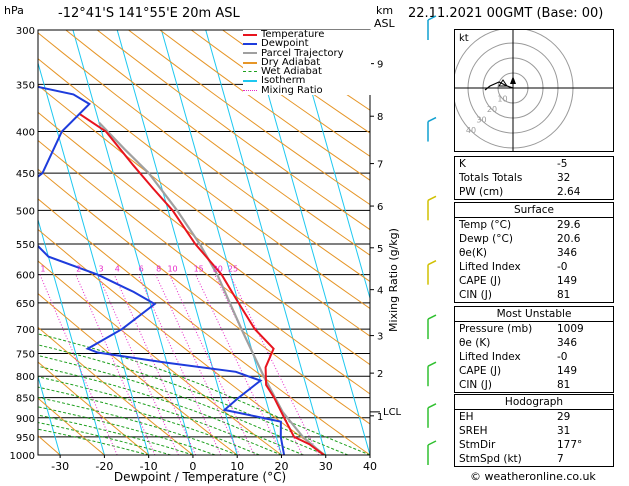 The width and height of the screenshot is (629, 486). Describe the element at coordinates (380, 417) in the screenshot. I see `km-tick-label: 1` at that location.